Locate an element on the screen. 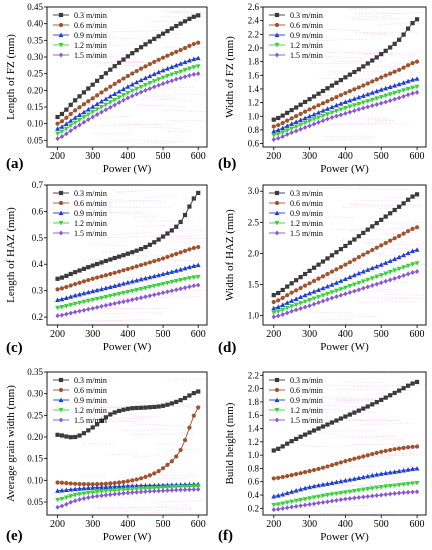  y-tick-label: 0.45 is located at coordinates (35, 7).